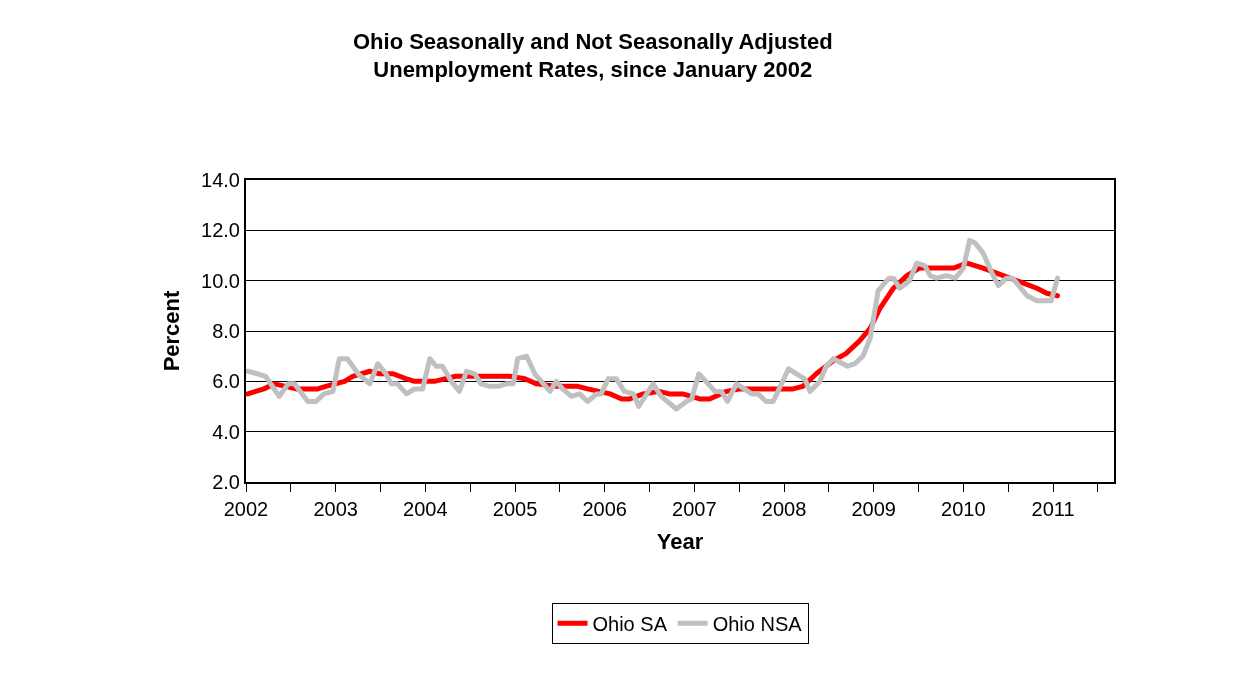 The image size is (1235, 698). Describe the element at coordinates (226, 331) in the screenshot. I see `y-tick-label: 8.0` at that location.